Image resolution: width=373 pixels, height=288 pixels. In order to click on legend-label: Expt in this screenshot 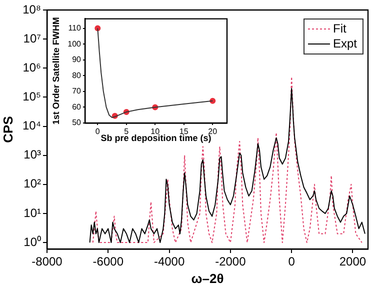, I will do `click(345, 43)`.